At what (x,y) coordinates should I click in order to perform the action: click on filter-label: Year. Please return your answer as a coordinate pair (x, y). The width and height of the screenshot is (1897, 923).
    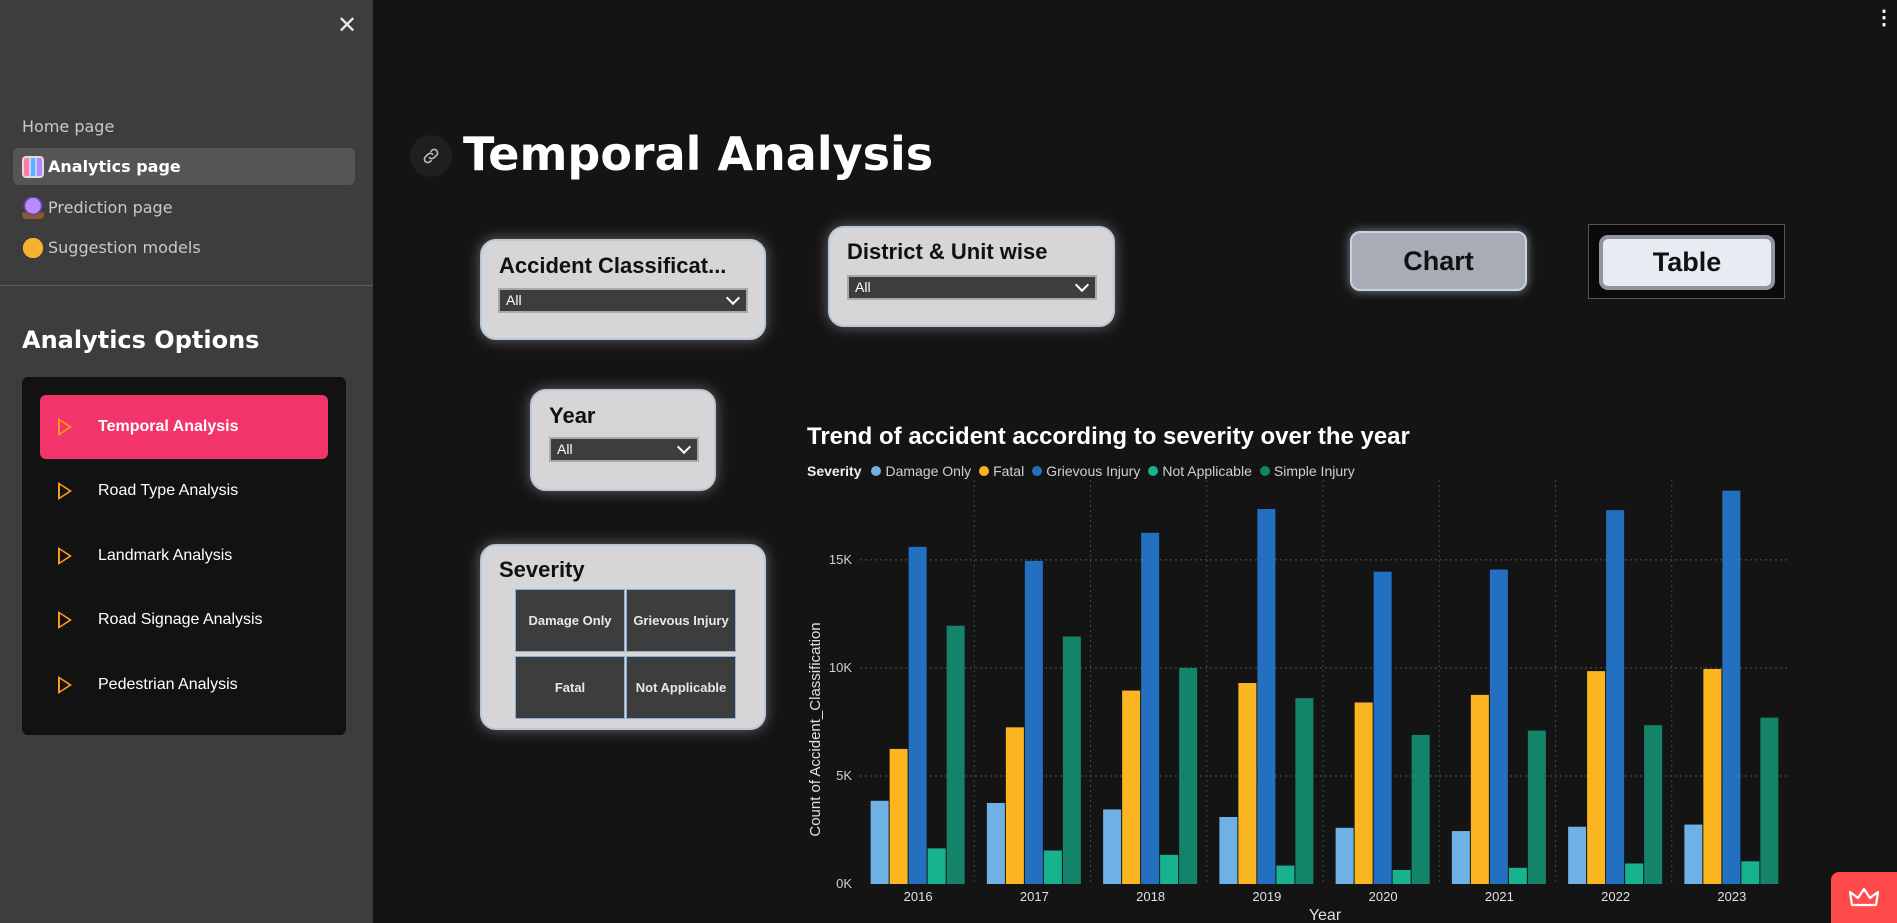
    Looking at the image, I should click on (572, 415).